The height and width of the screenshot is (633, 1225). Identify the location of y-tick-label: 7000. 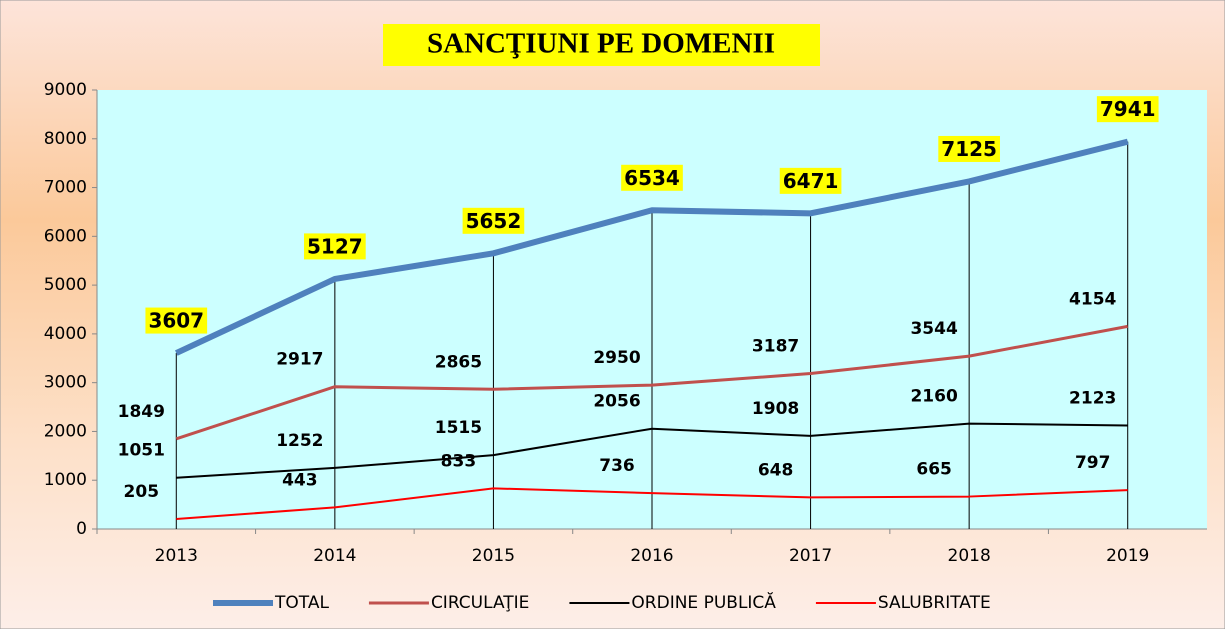
(65, 188).